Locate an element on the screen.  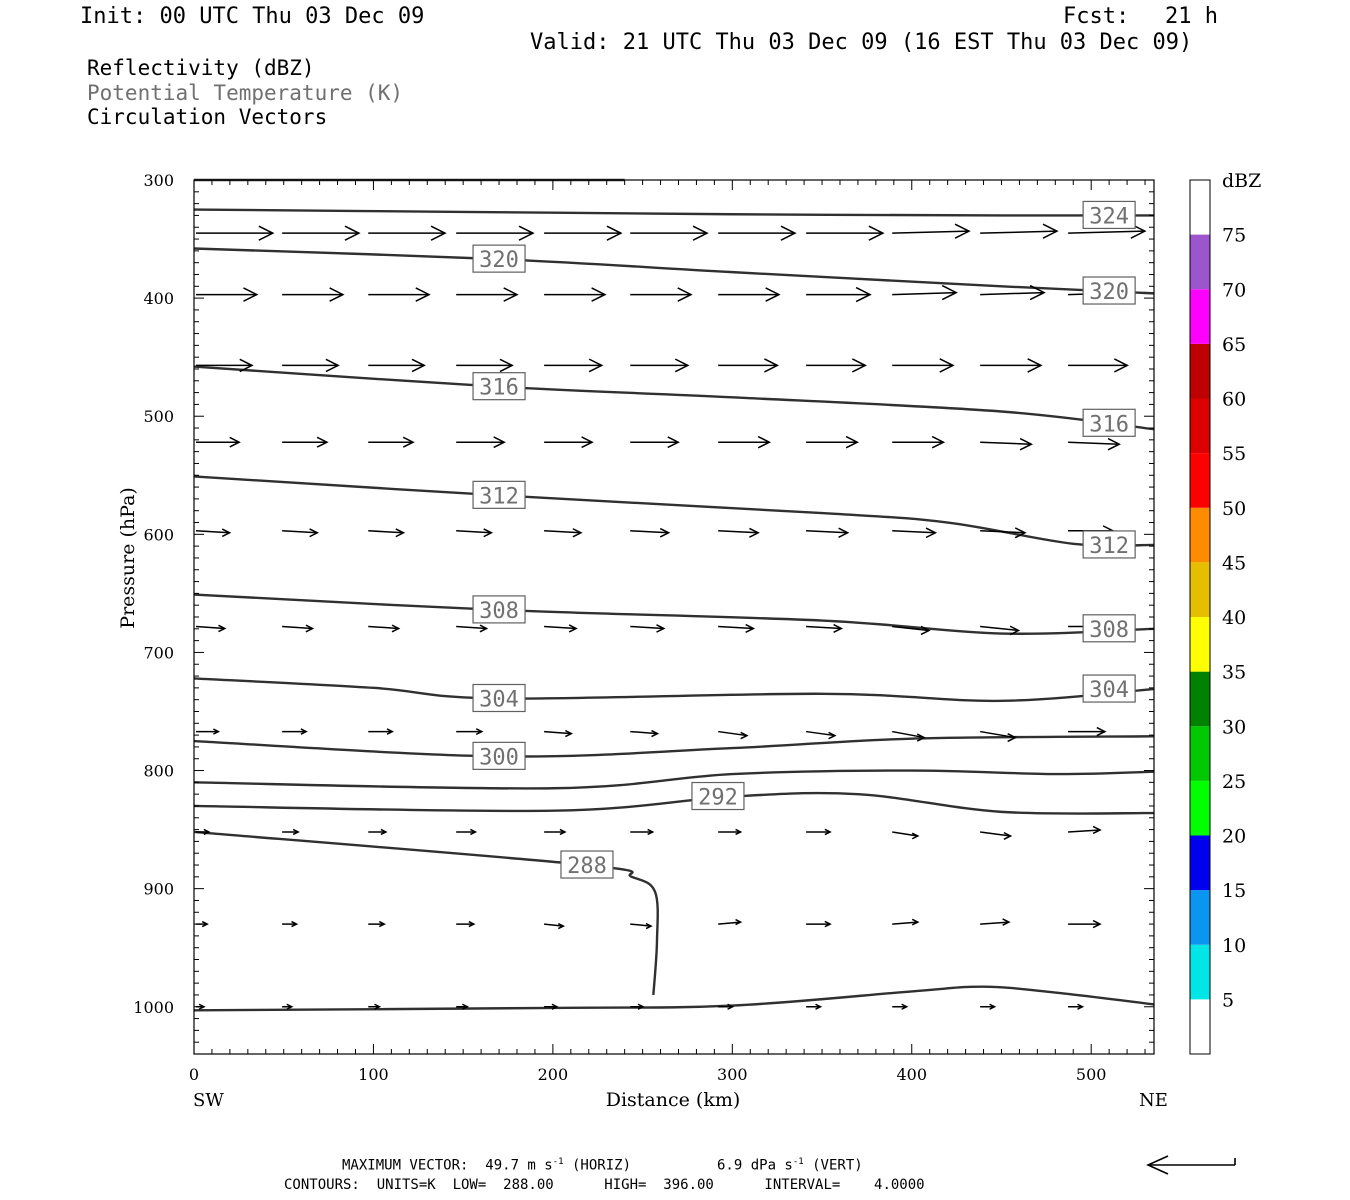
contour-label-316-0: 316 is located at coordinates (499, 386).